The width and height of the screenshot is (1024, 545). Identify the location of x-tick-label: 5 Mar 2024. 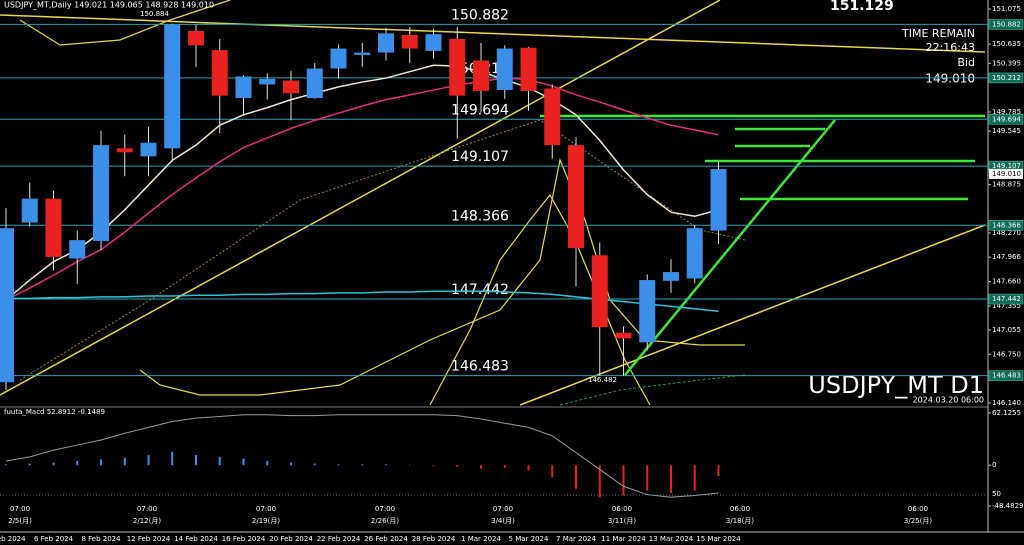
(529, 539).